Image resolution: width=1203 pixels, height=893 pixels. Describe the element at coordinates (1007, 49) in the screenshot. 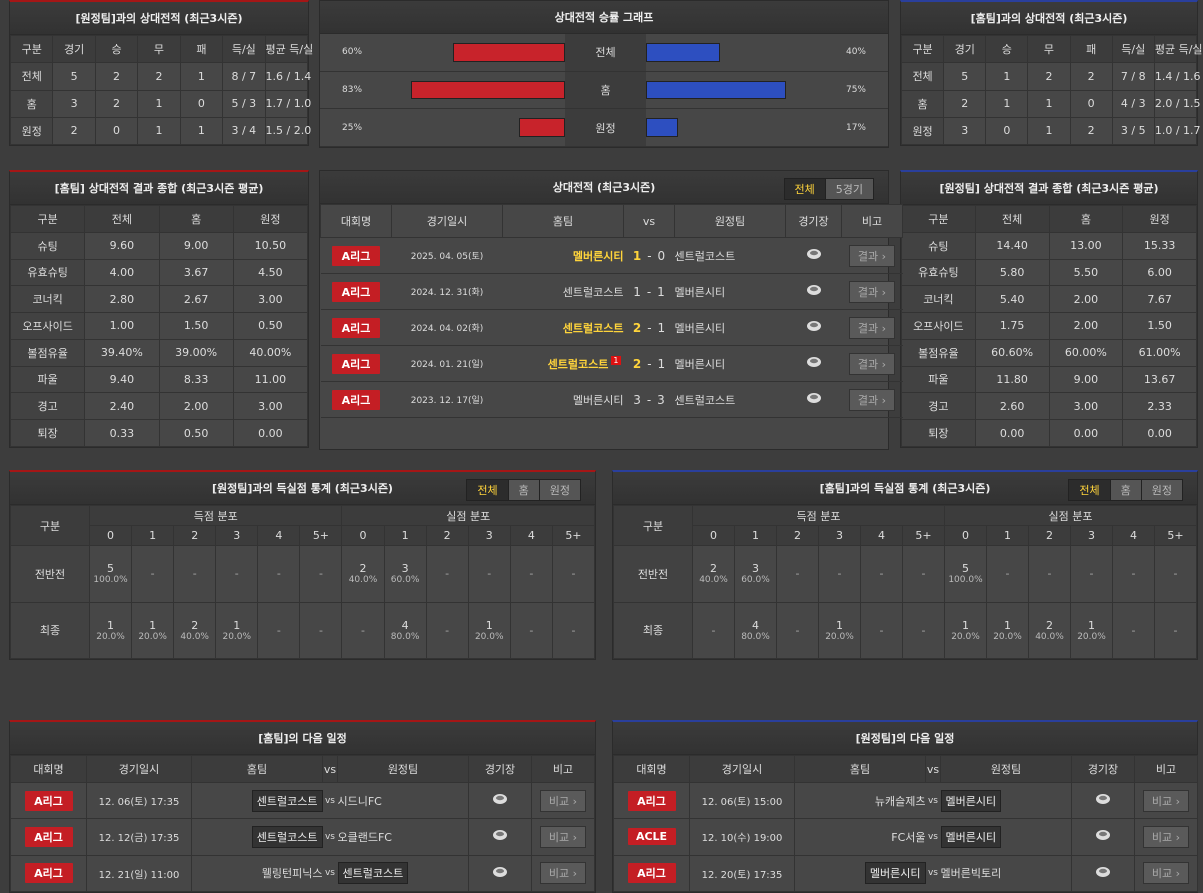

I see `header-cell: 승` at that location.